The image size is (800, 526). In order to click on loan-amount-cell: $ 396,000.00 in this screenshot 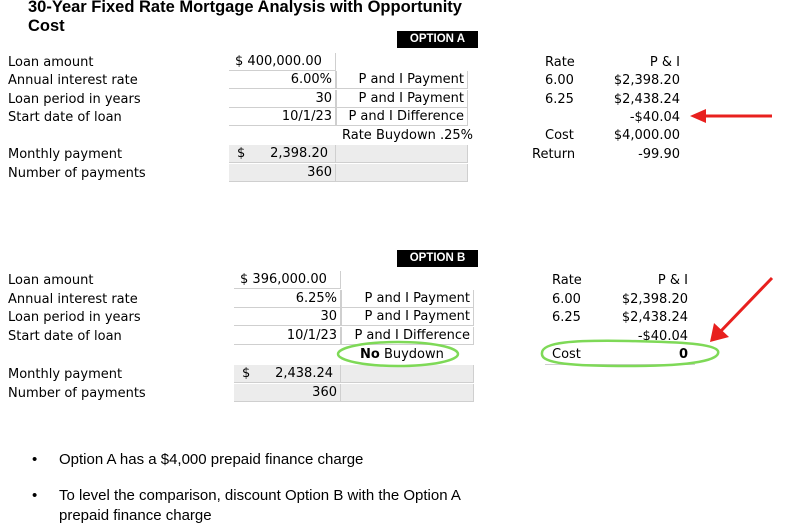, I will do `click(287, 280)`.